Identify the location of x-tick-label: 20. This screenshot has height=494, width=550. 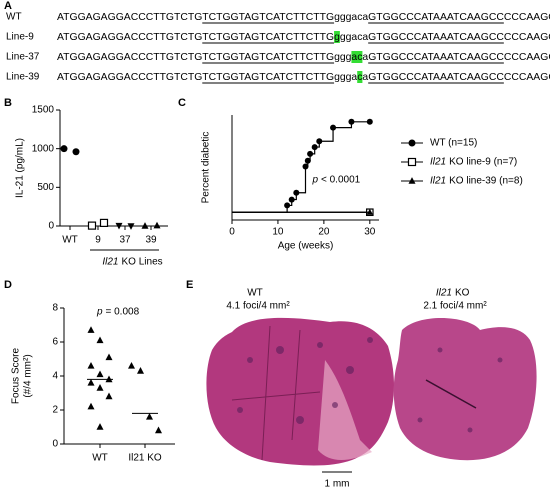
(324, 232).